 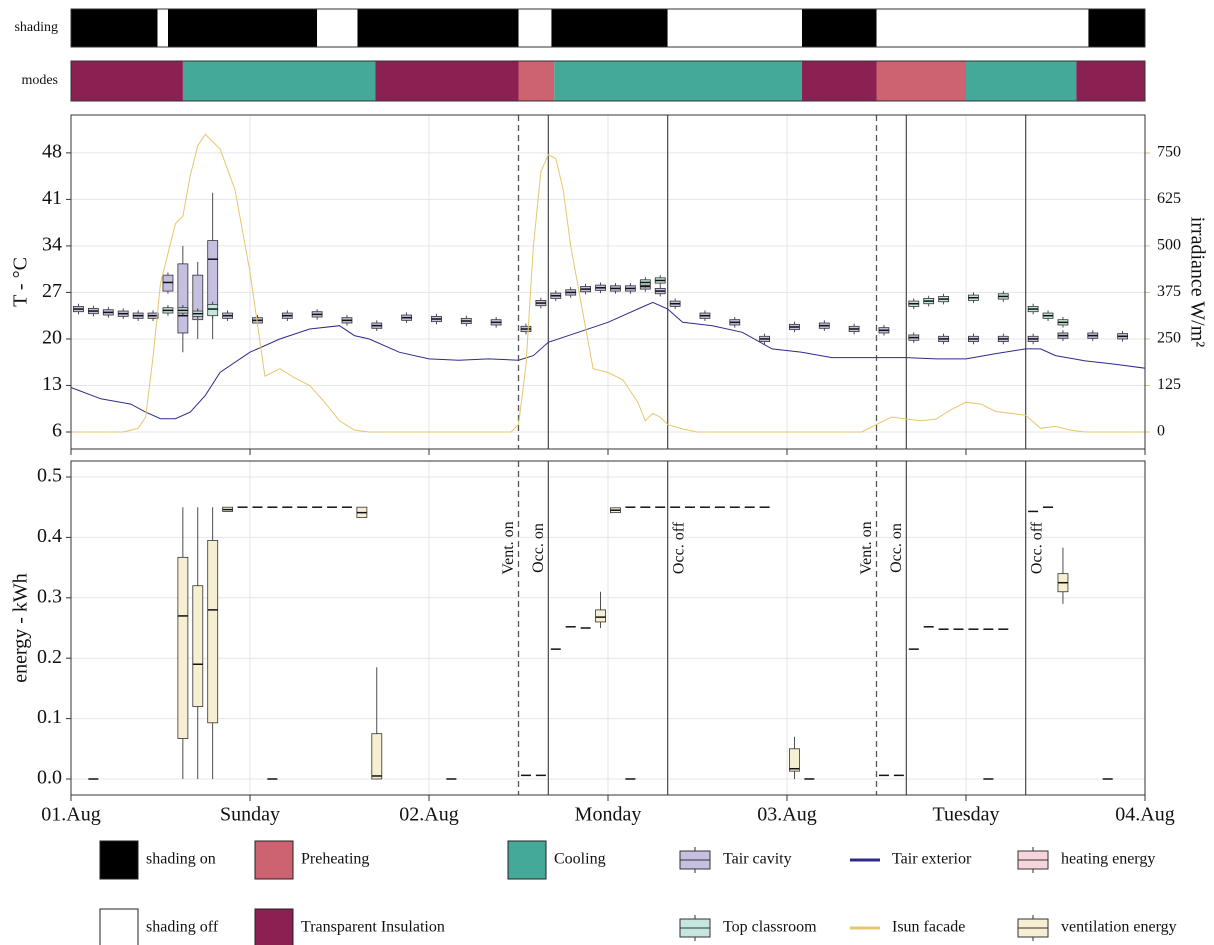 What do you see at coordinates (932, 859) in the screenshot?
I see `legend-label: Tair exterior` at bounding box center [932, 859].